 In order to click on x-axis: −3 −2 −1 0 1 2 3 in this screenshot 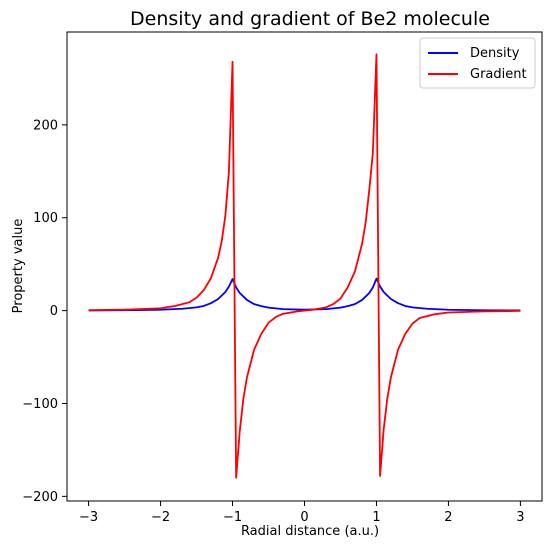, I will do `click(302, 513)`.